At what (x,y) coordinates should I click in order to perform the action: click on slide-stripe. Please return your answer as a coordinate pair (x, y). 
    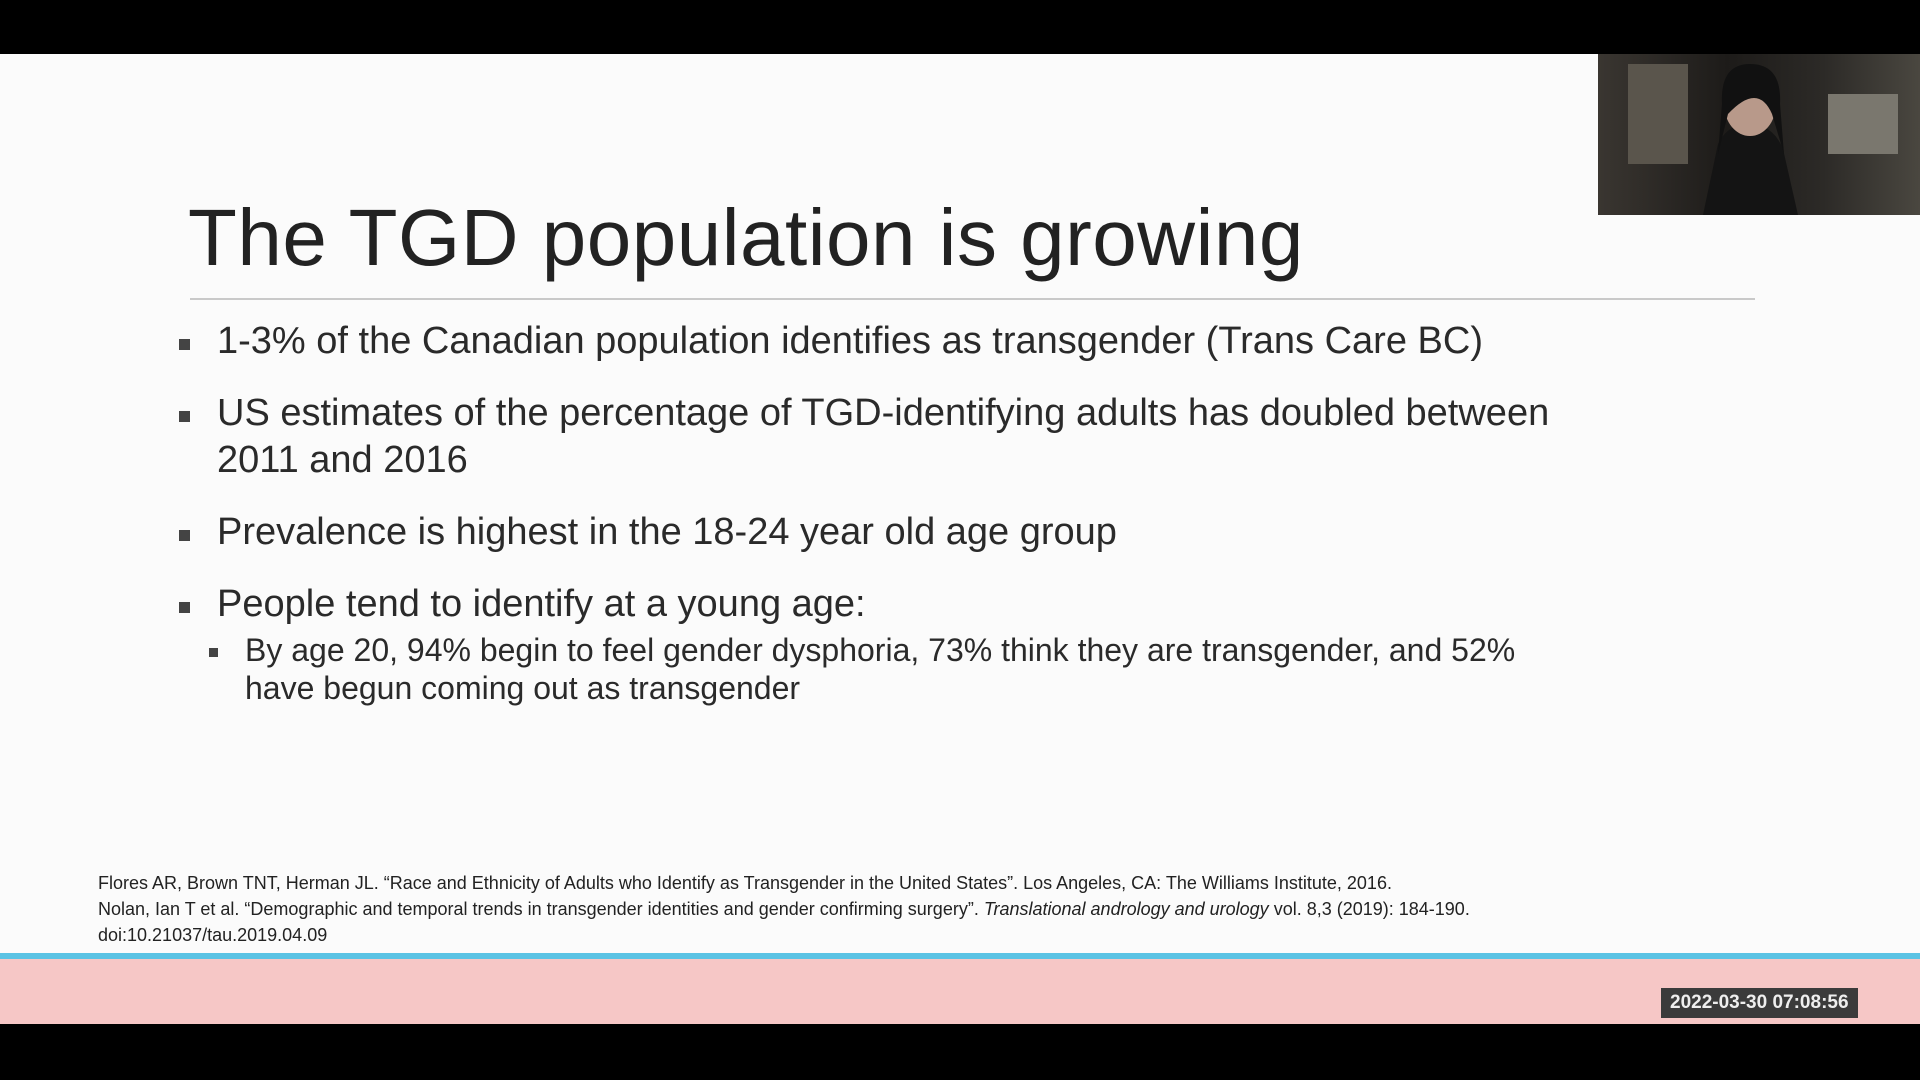
    Looking at the image, I should click on (960, 956).